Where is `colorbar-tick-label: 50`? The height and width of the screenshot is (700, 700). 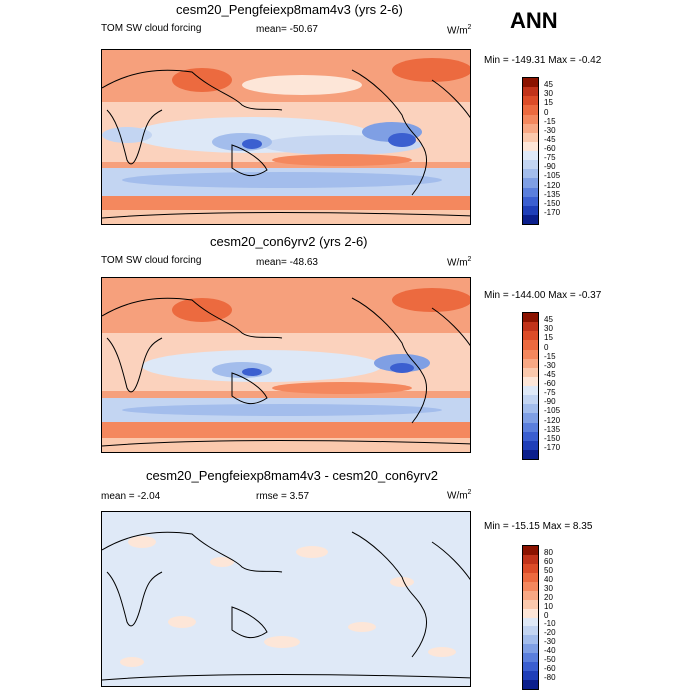
colorbar-tick-label: 50 is located at coordinates (548, 570).